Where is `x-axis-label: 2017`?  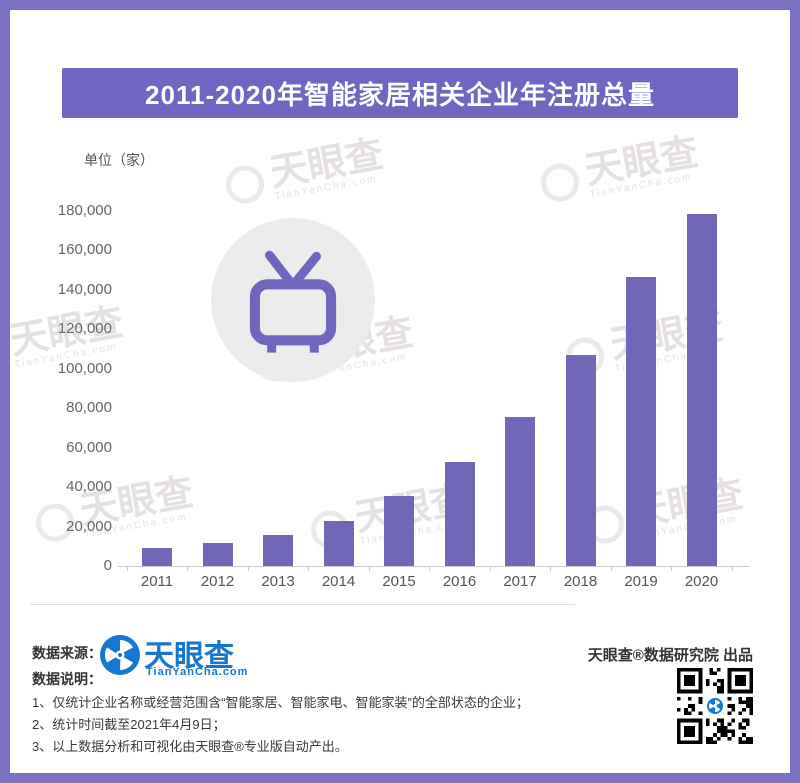 x-axis-label: 2017 is located at coordinates (520, 581).